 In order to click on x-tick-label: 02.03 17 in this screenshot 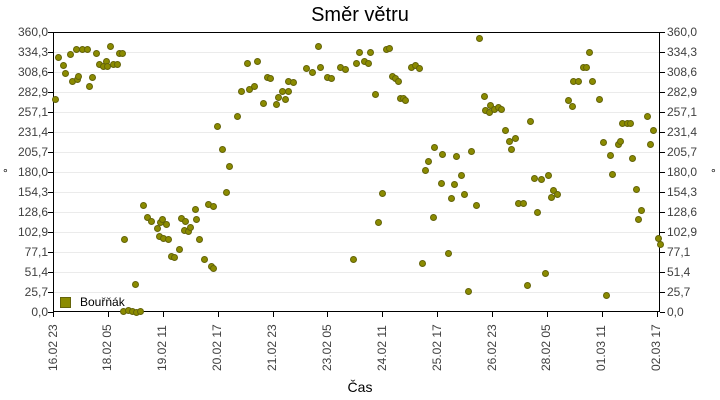, I will do `click(656, 347)`.